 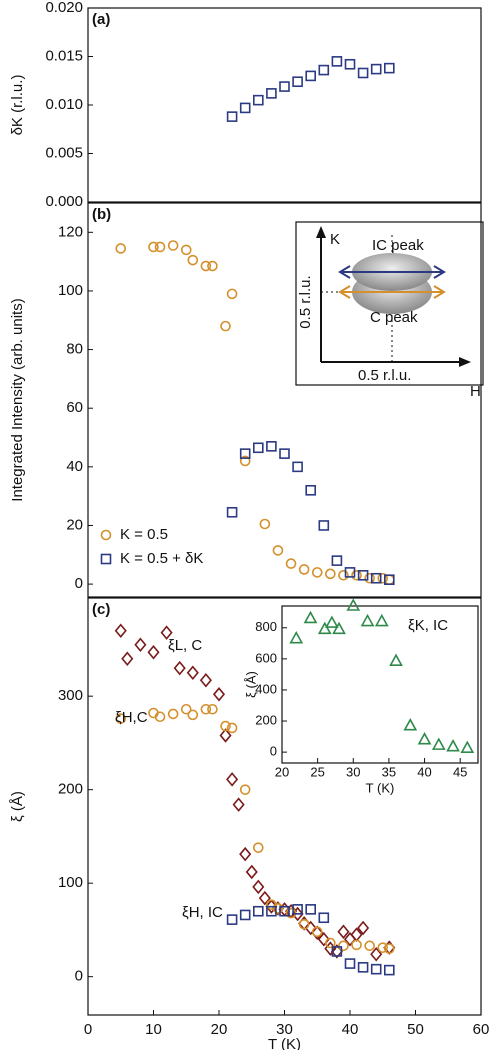 What do you see at coordinates (185, 645) in the screenshot?
I see `annotation: ξL, C` at bounding box center [185, 645].